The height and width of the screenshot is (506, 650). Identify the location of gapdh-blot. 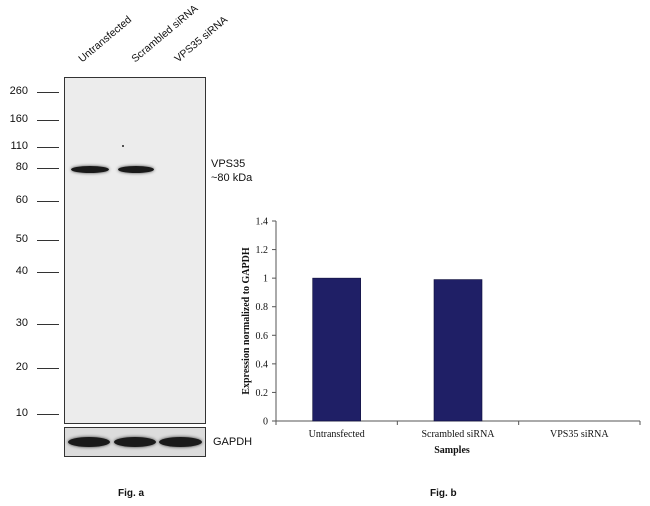
(135, 442).